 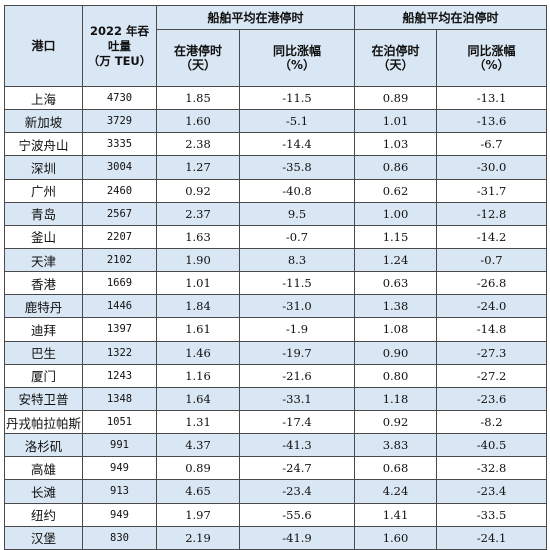 I want to click on throughput-cell: 2102, so click(x=119, y=260).